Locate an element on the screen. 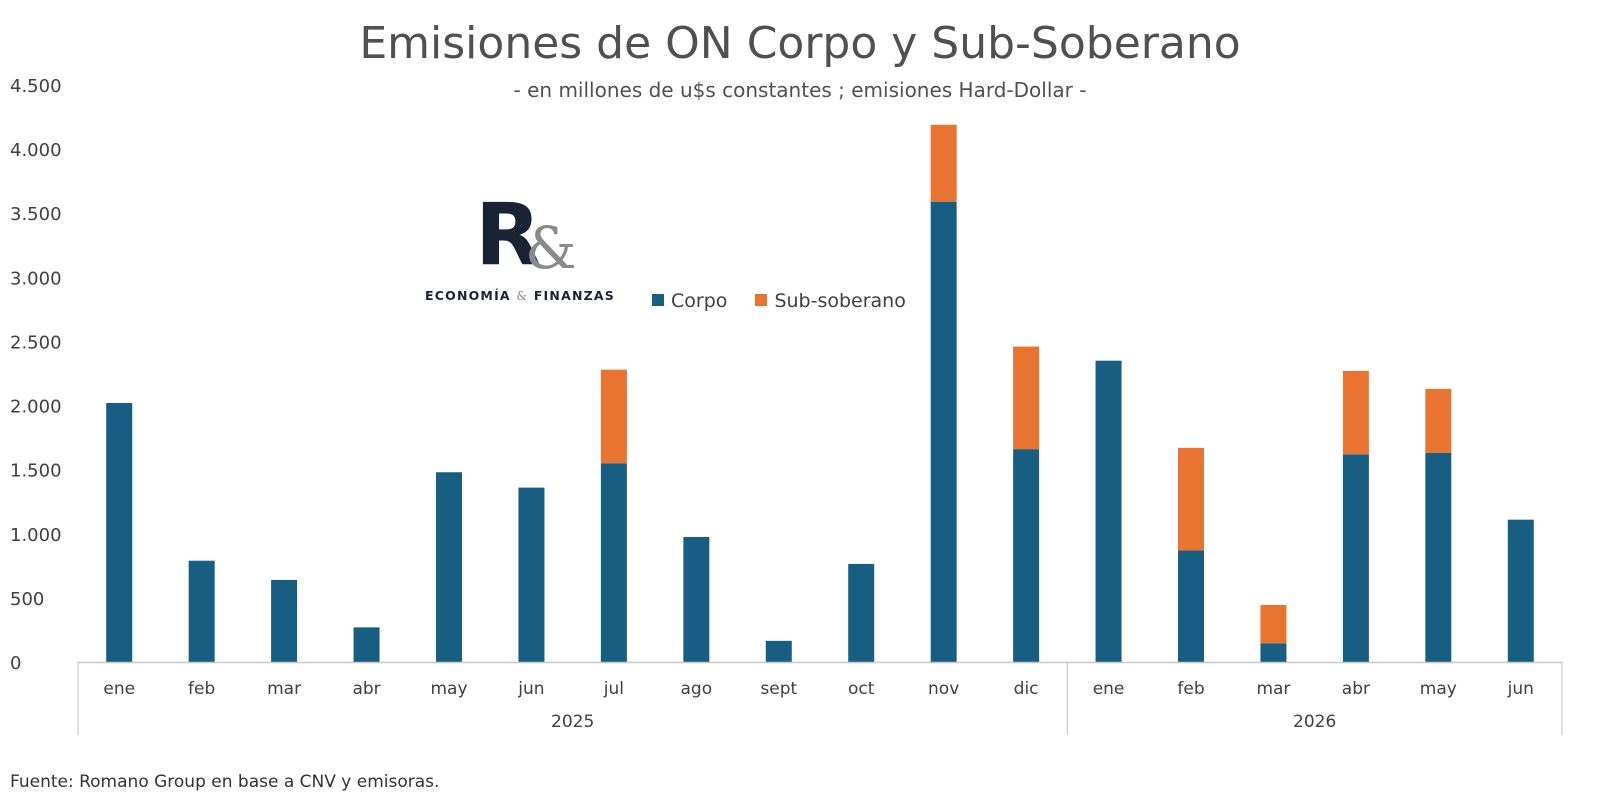  legend-item-sub-soberano: Sub-soberano is located at coordinates (830, 301).